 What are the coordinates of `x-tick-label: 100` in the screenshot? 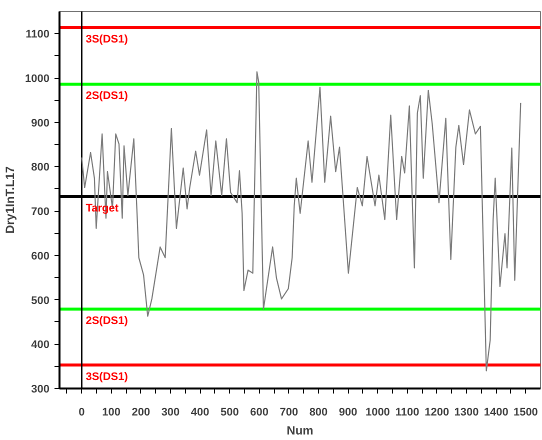 It's located at (111, 412).